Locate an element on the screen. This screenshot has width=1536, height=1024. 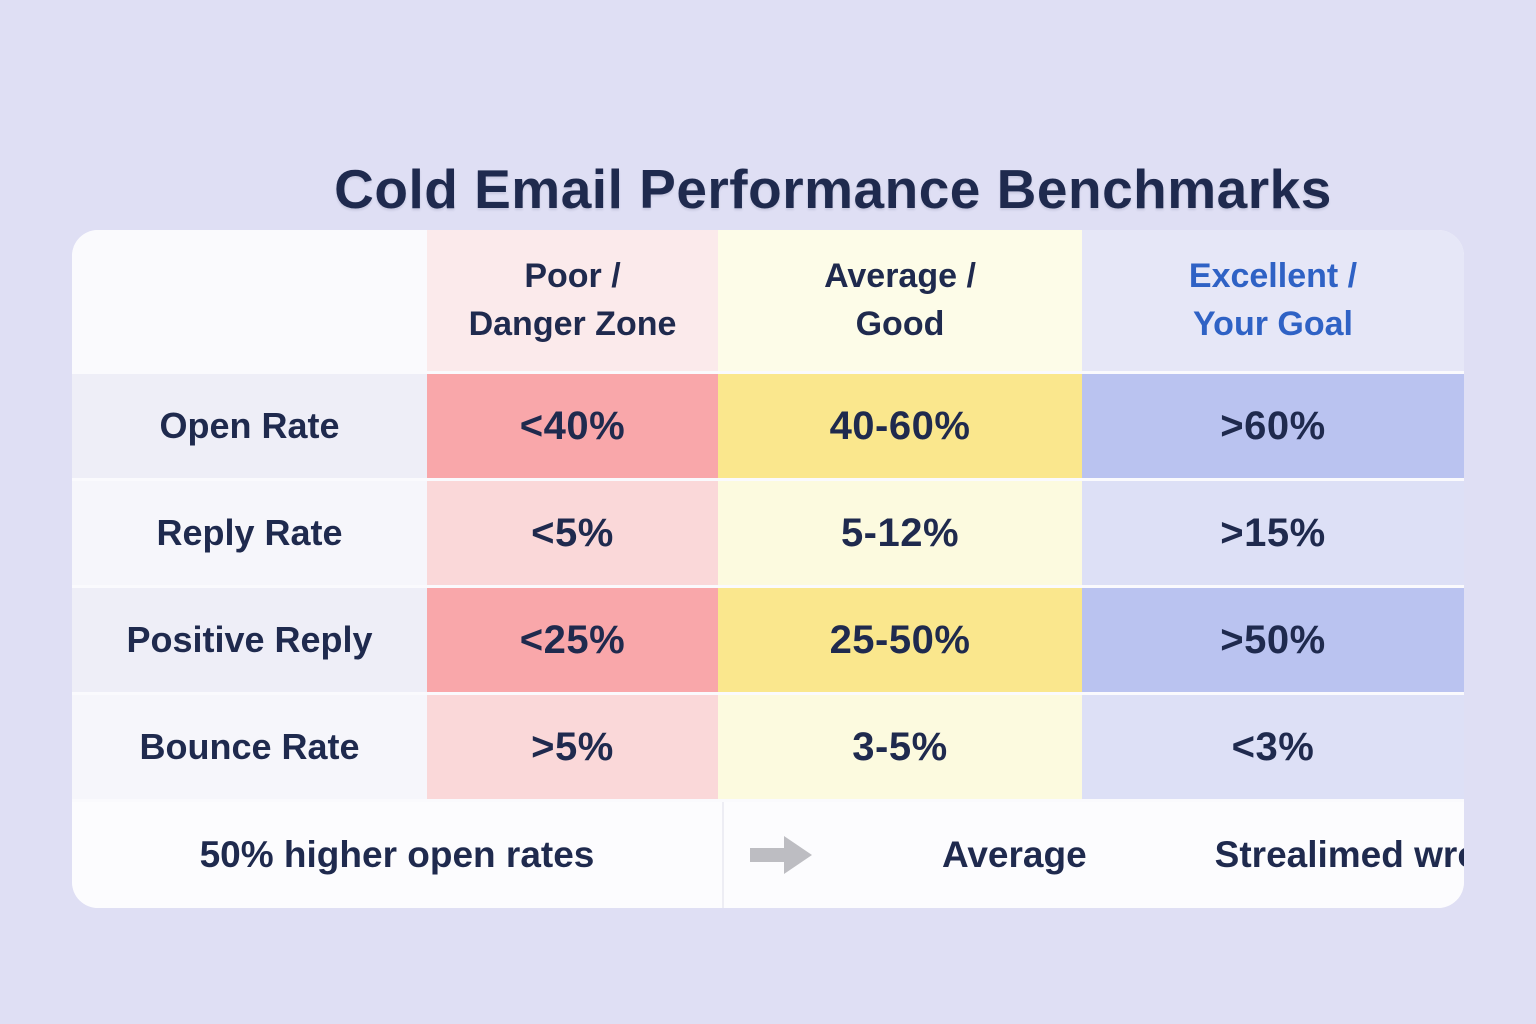
cell-bounce-rate-poor: >5% is located at coordinates (572, 747).